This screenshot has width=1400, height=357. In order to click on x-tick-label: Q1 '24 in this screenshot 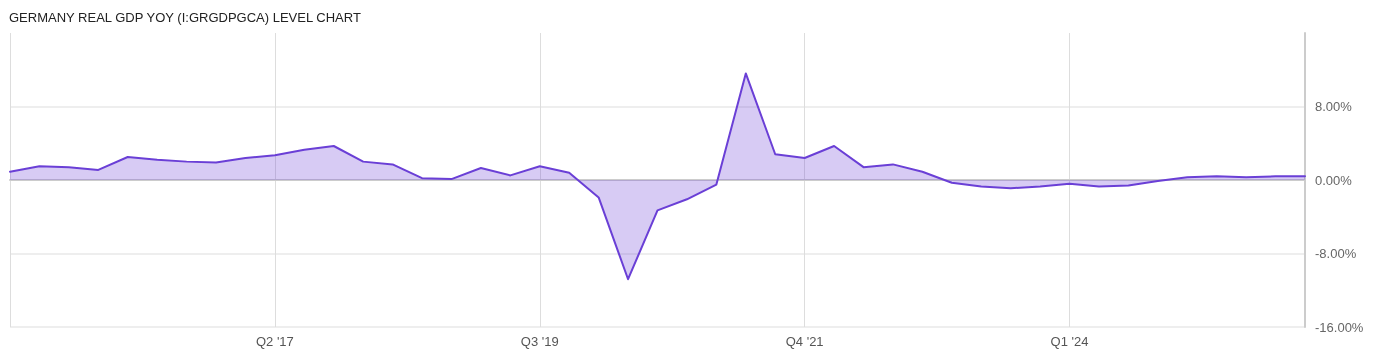, I will do `click(1069, 341)`.